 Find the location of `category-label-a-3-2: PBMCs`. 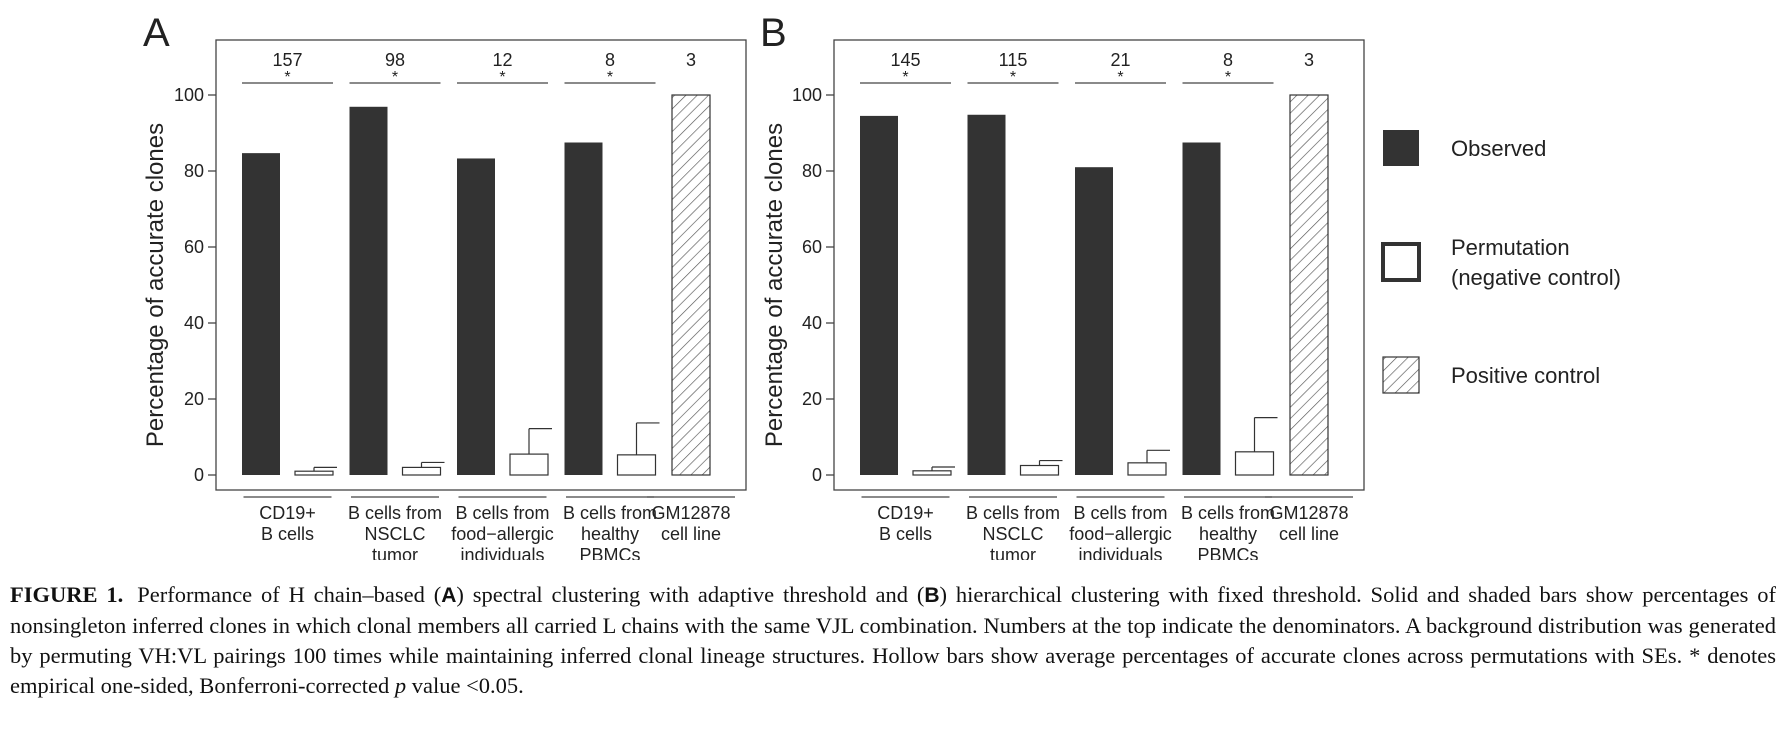

category-label-a-3-2: PBMCs is located at coordinates (609, 552).